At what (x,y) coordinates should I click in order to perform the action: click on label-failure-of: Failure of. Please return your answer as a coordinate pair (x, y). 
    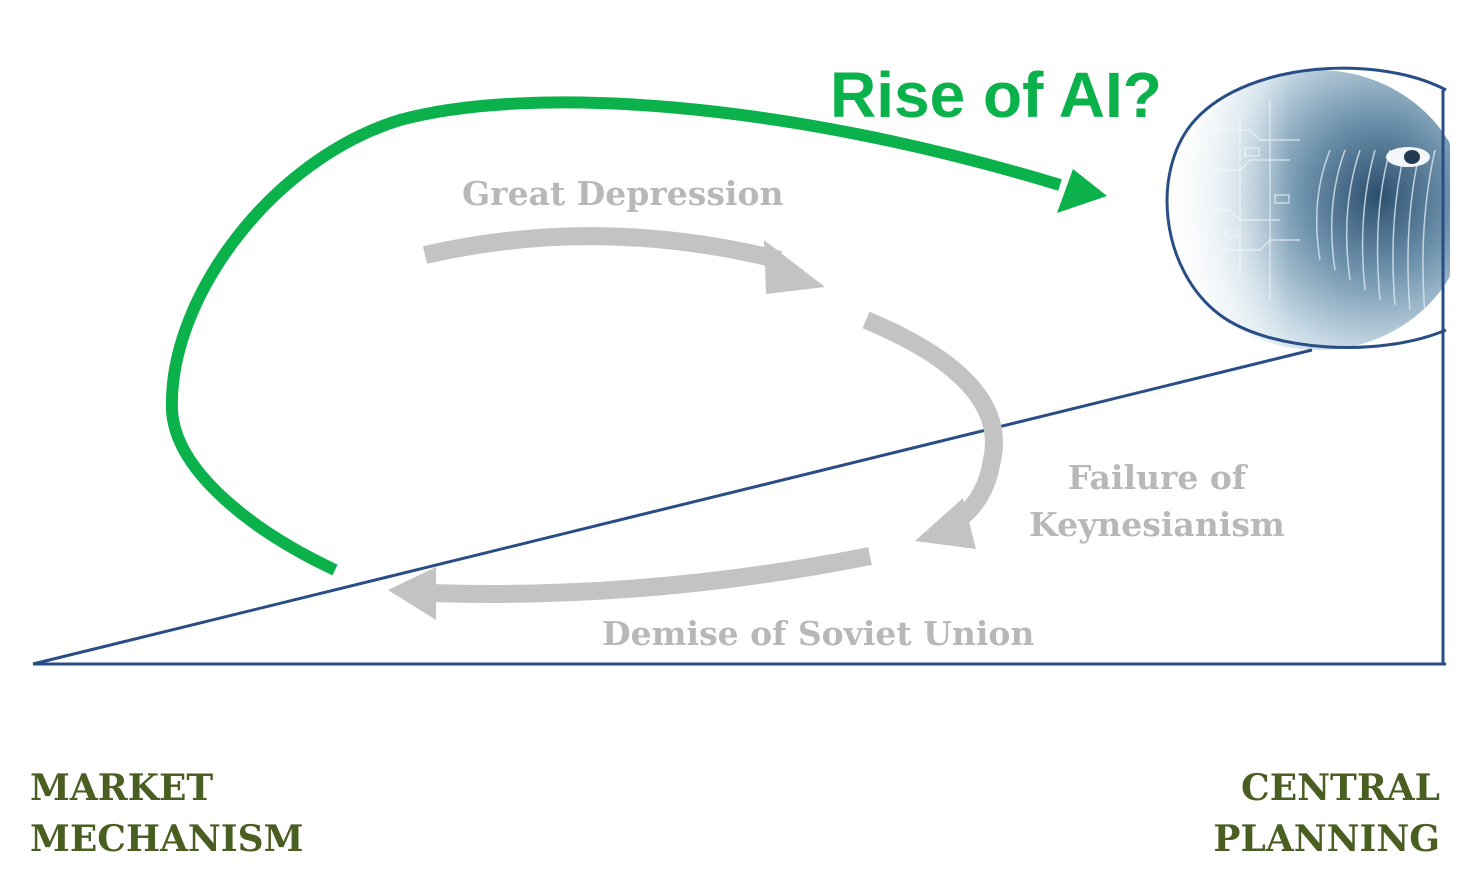
    Looking at the image, I should click on (1158, 477).